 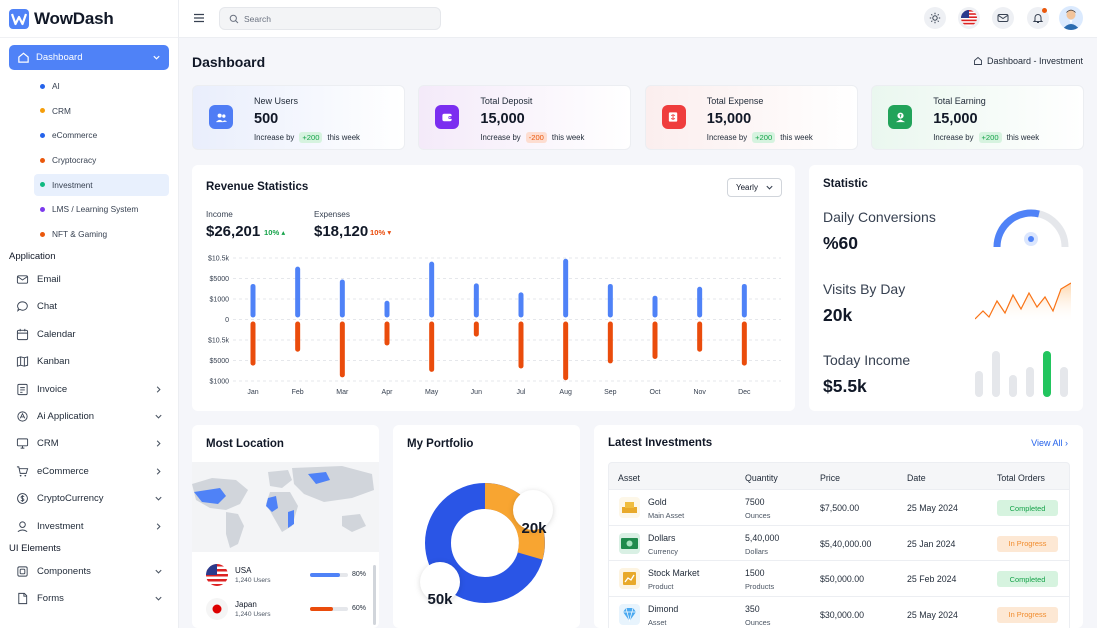 I want to click on sidebar-subitem-ai: AI, so click(x=89, y=86).